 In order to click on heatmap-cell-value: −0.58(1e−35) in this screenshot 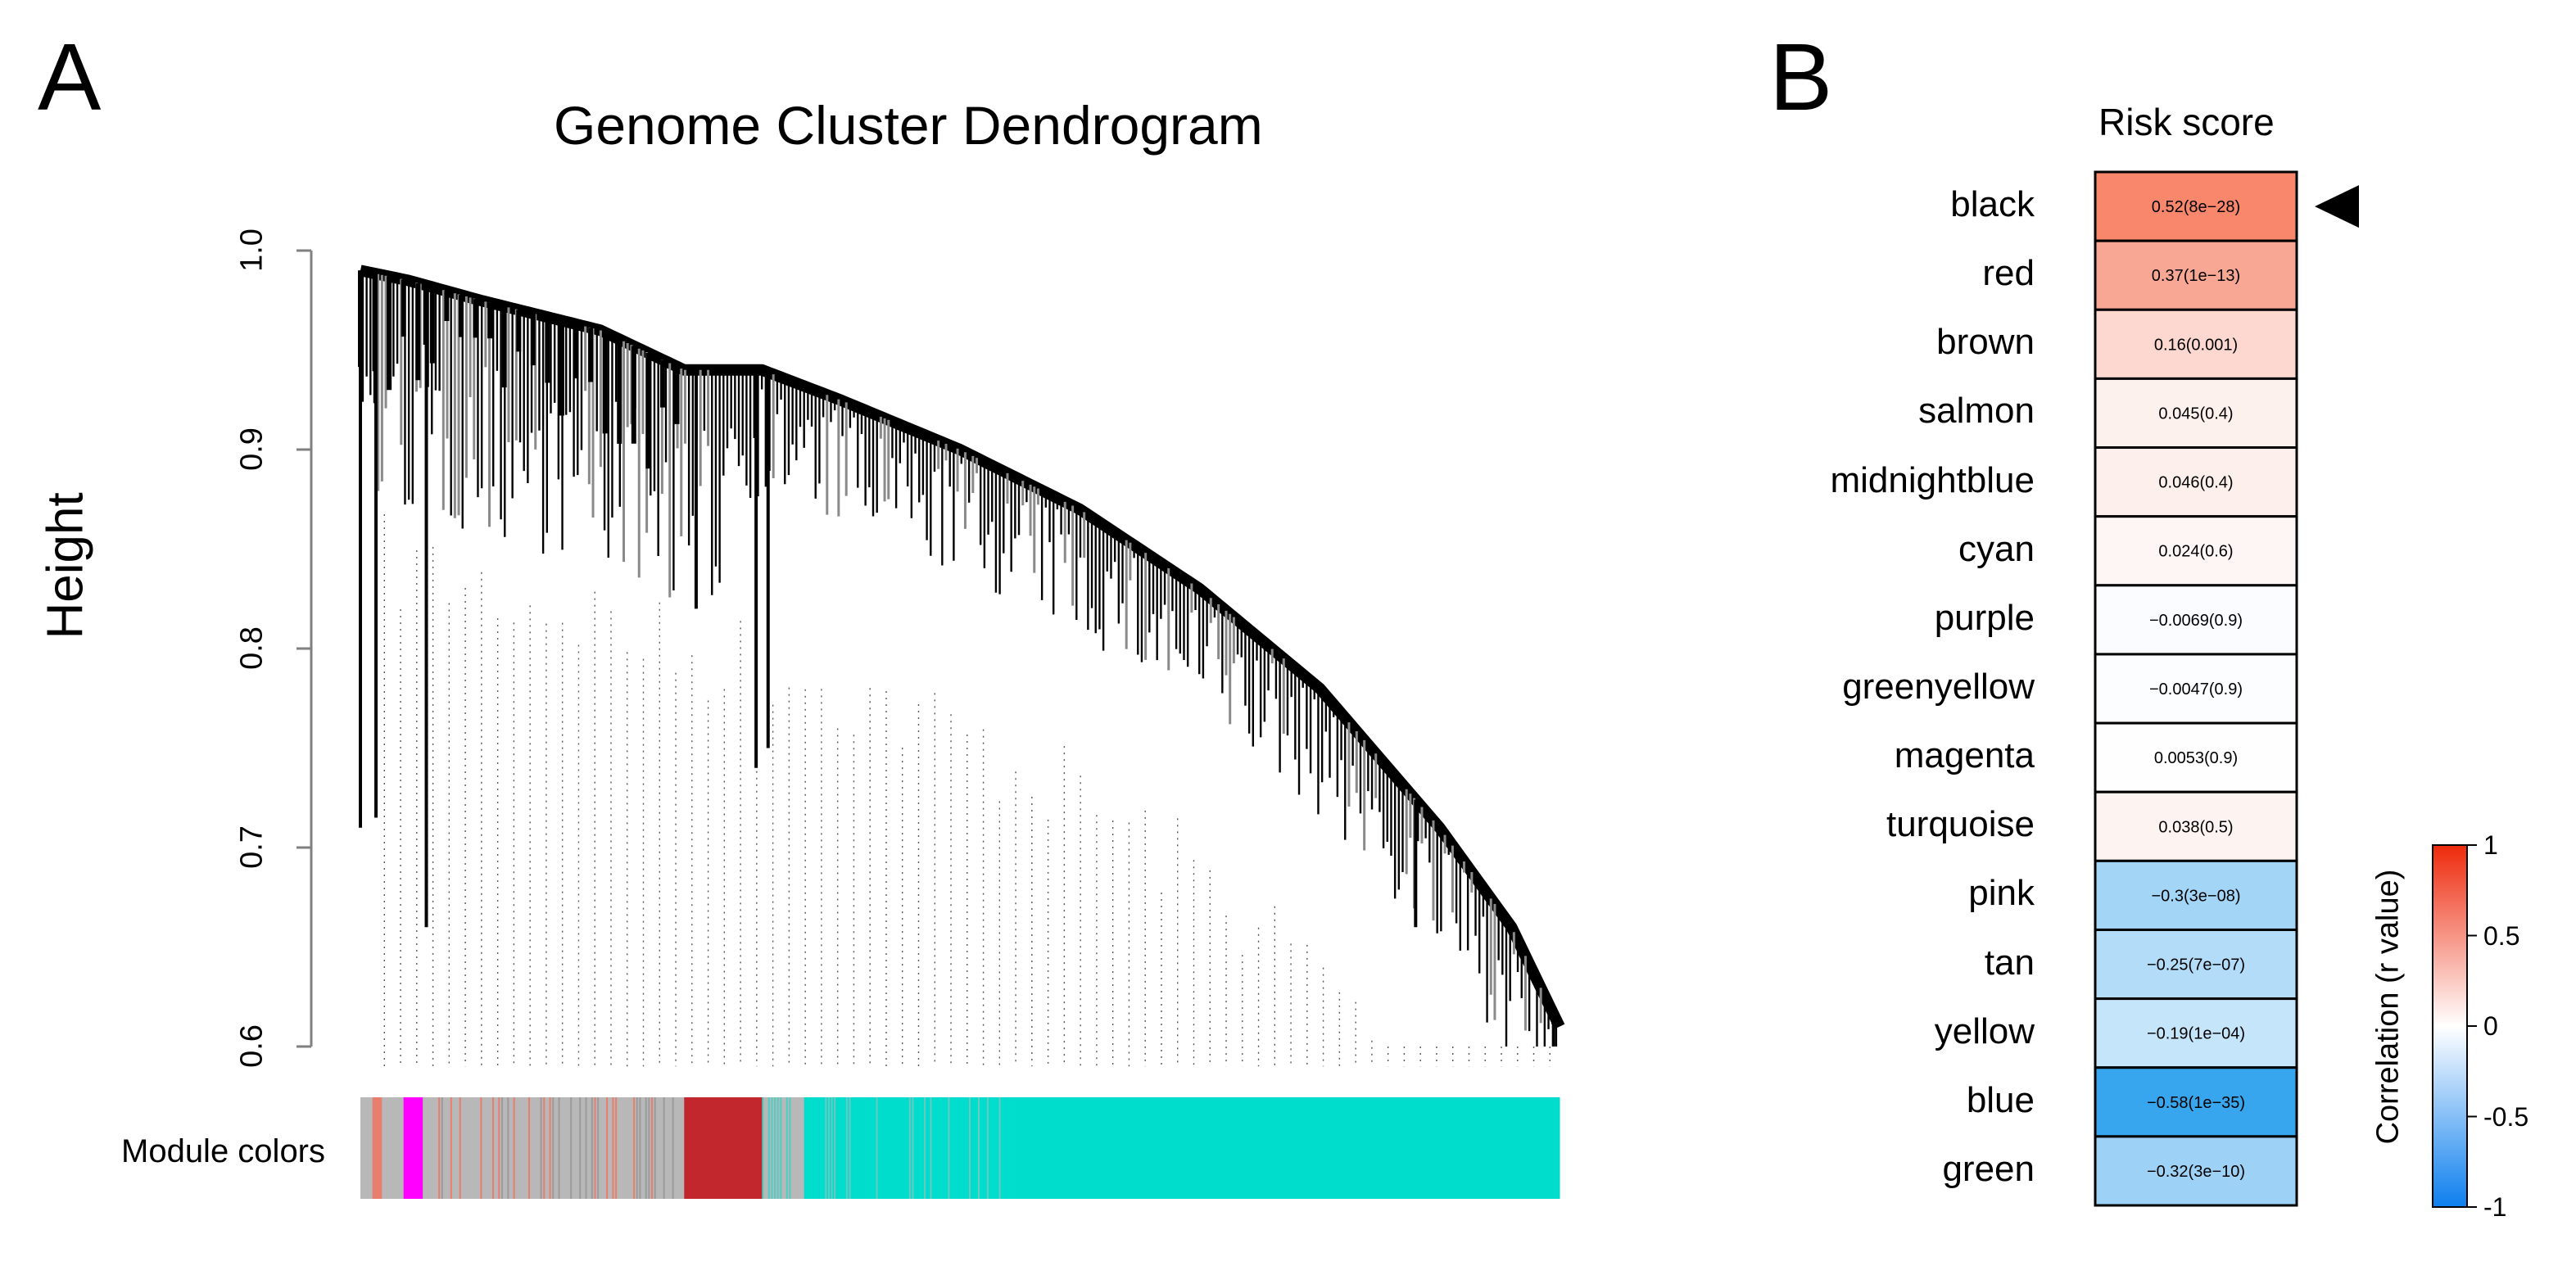, I will do `click(2196, 1103)`.